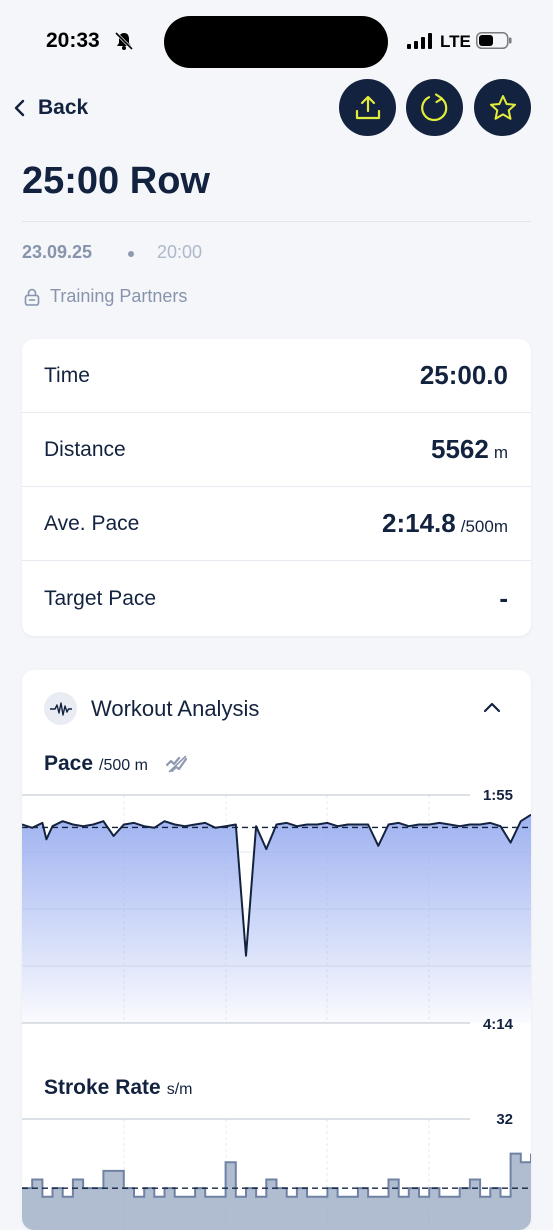  Describe the element at coordinates (276, 598) in the screenshot. I see `stat-row-target-pace: Target Pace -` at that location.